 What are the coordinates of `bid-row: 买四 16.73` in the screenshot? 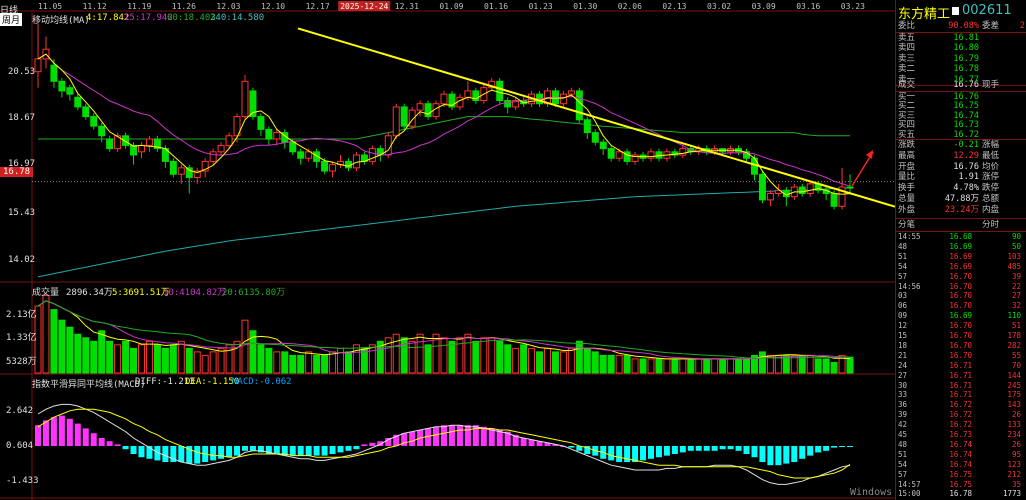 It's located at (938, 125).